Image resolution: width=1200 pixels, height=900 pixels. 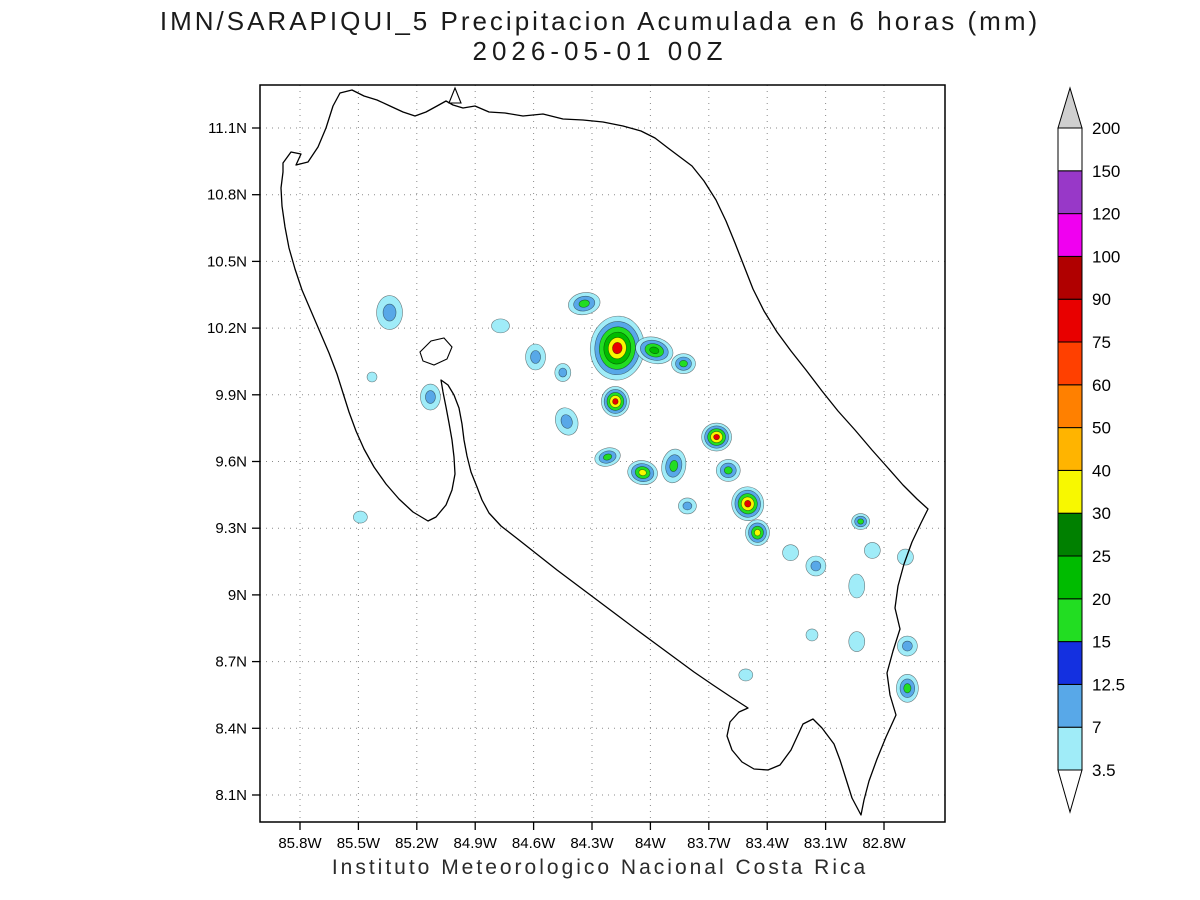 I want to click on lon-tick-label: 84.9W, so click(x=476, y=843).